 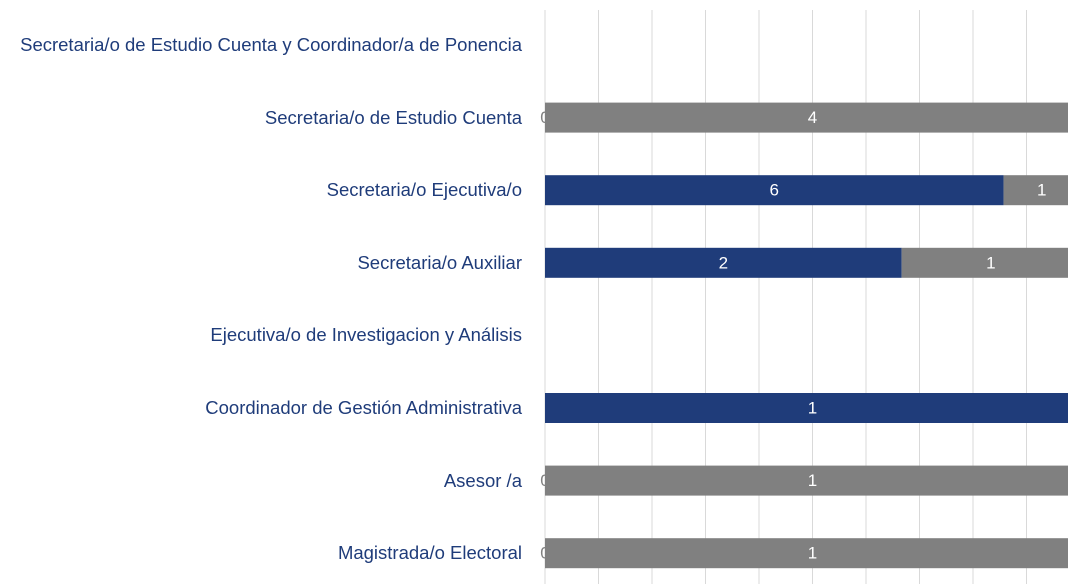 What do you see at coordinates (366, 335) in the screenshot?
I see `category-text: Ejecutiva/o de Investigacion y Análisis` at bounding box center [366, 335].